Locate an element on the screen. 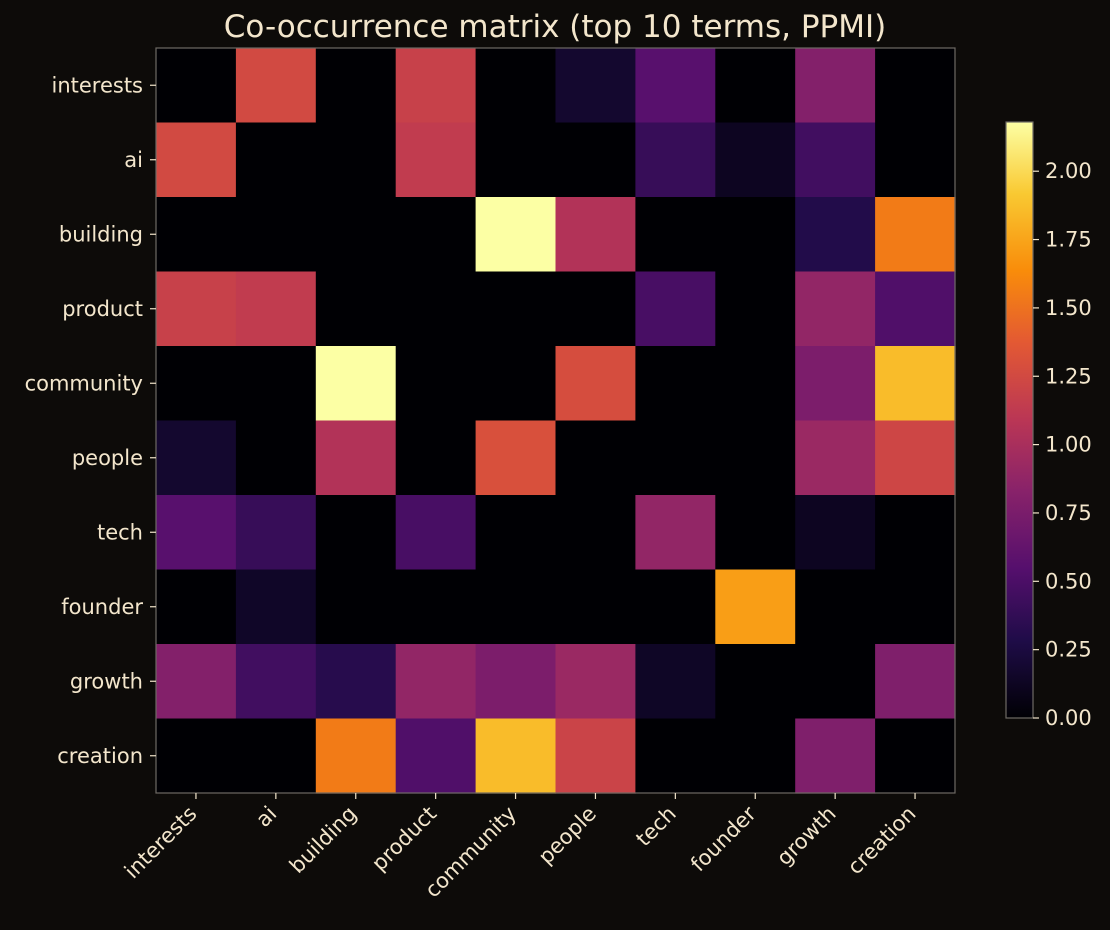 This screenshot has width=1110, height=930. heatmap-cell-people-founder is located at coordinates (755, 458).